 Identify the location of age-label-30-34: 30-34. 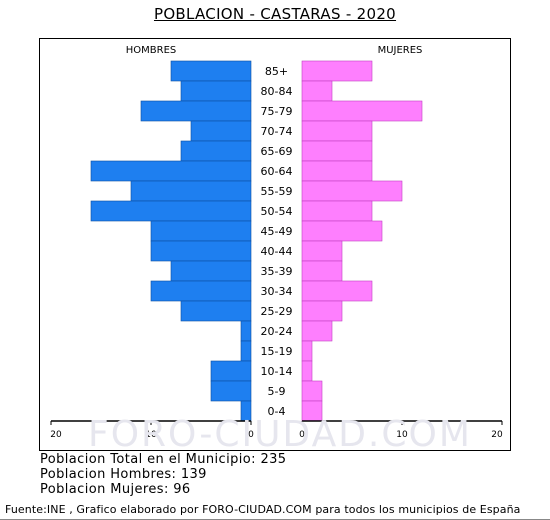
(277, 291).